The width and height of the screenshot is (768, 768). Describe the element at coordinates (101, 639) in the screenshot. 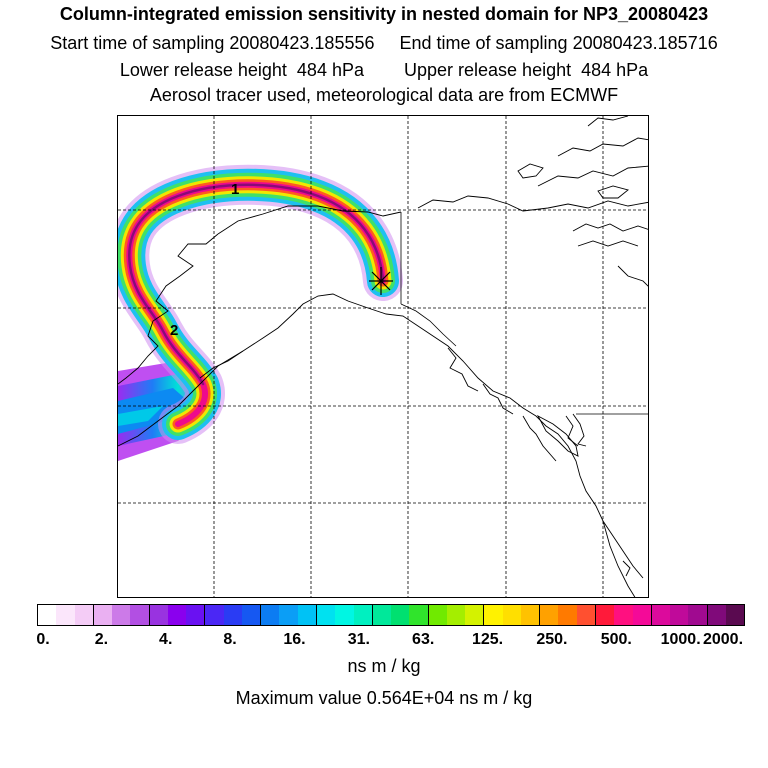

I see `colorbar-tick-label: 2.` at that location.